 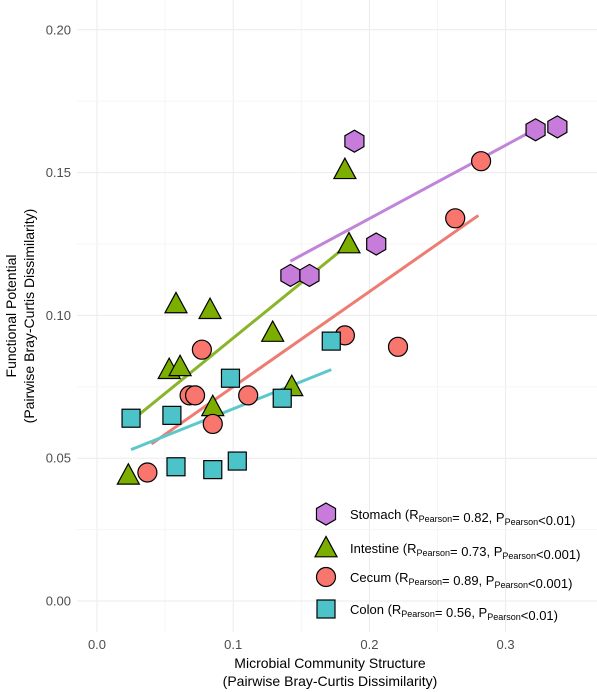 I want to click on y-tick-label: 0.05, so click(x=58, y=458).